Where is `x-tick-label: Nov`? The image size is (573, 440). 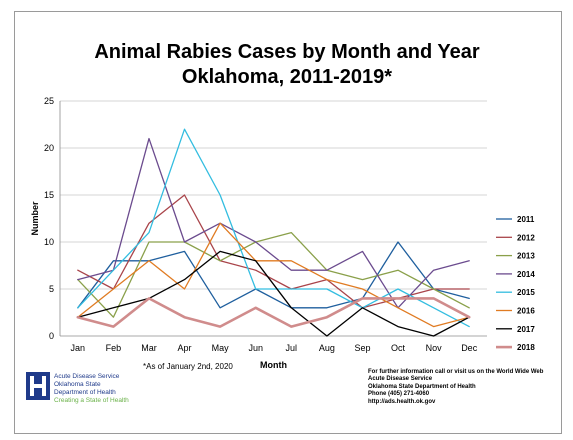 x-tick-label: Nov is located at coordinates (434, 348).